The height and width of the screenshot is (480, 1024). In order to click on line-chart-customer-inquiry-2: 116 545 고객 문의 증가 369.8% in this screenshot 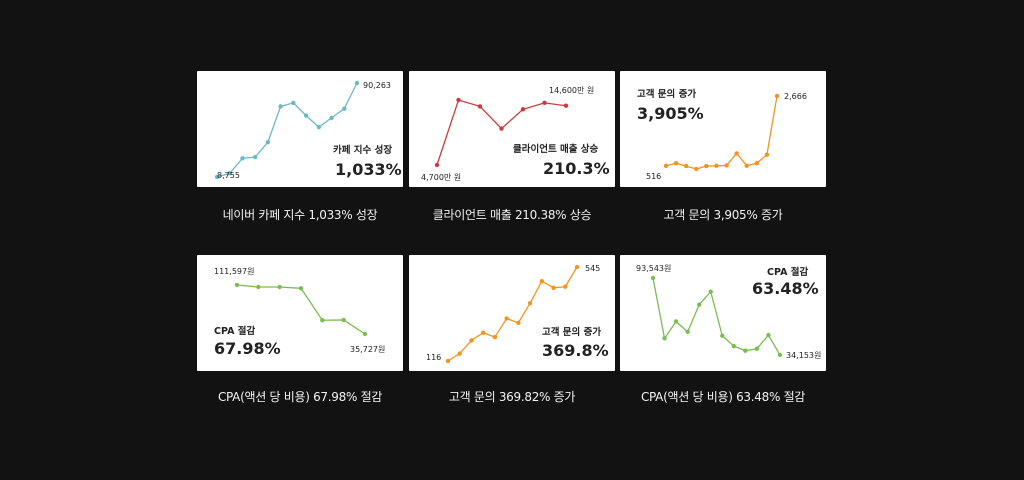, I will do `click(517, 314)`.